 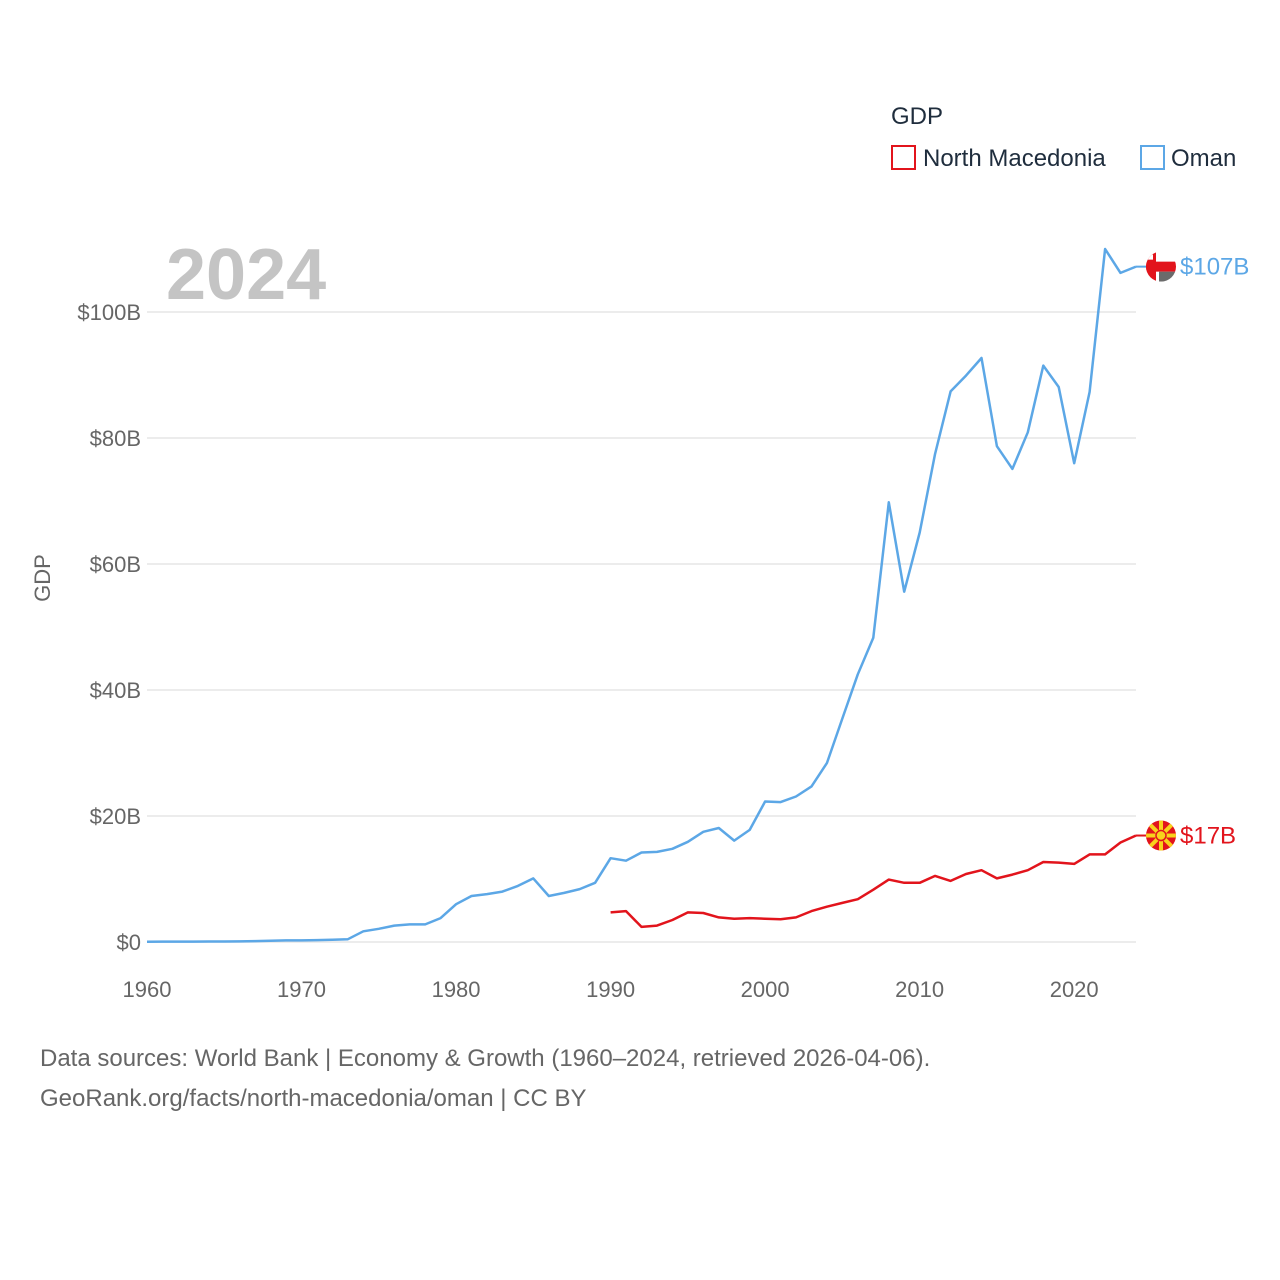 What do you see at coordinates (115, 690) in the screenshot?
I see `y-tick-label-40: $40B` at bounding box center [115, 690].